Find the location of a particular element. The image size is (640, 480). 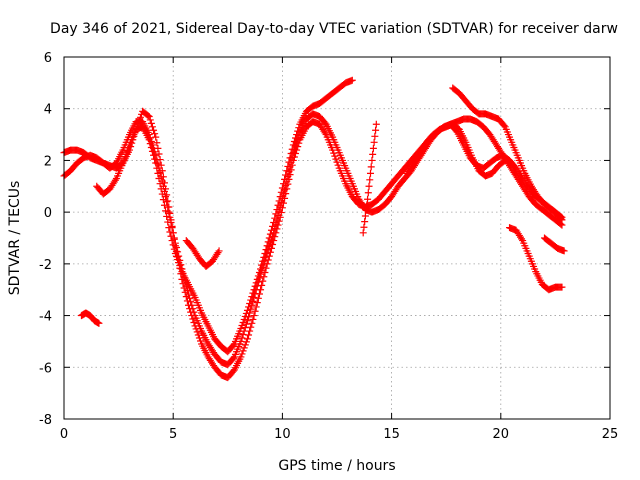

y-tick-label: -2 is located at coordinates (45, 265).